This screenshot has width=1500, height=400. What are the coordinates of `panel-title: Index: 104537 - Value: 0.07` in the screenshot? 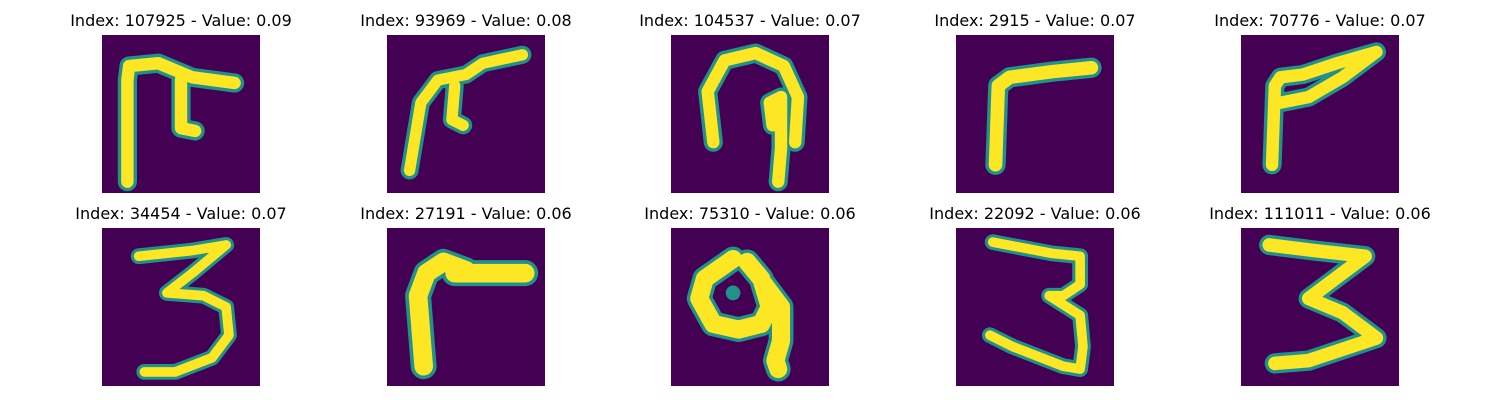 It's located at (750, 20).